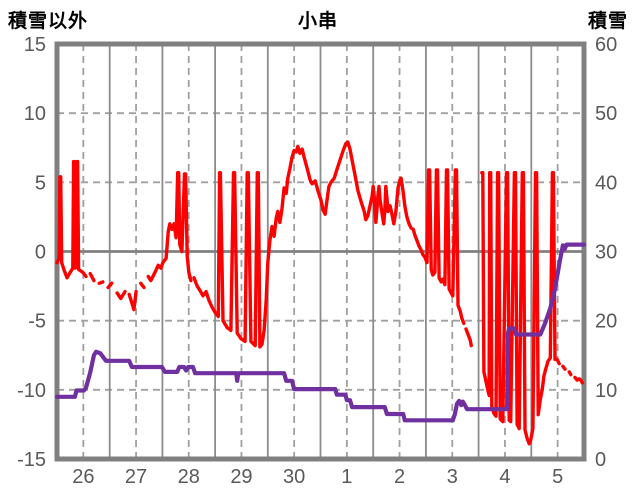 The height and width of the screenshot is (501, 636). I want to click on x-axis-tick-label: 2, so click(399, 477).